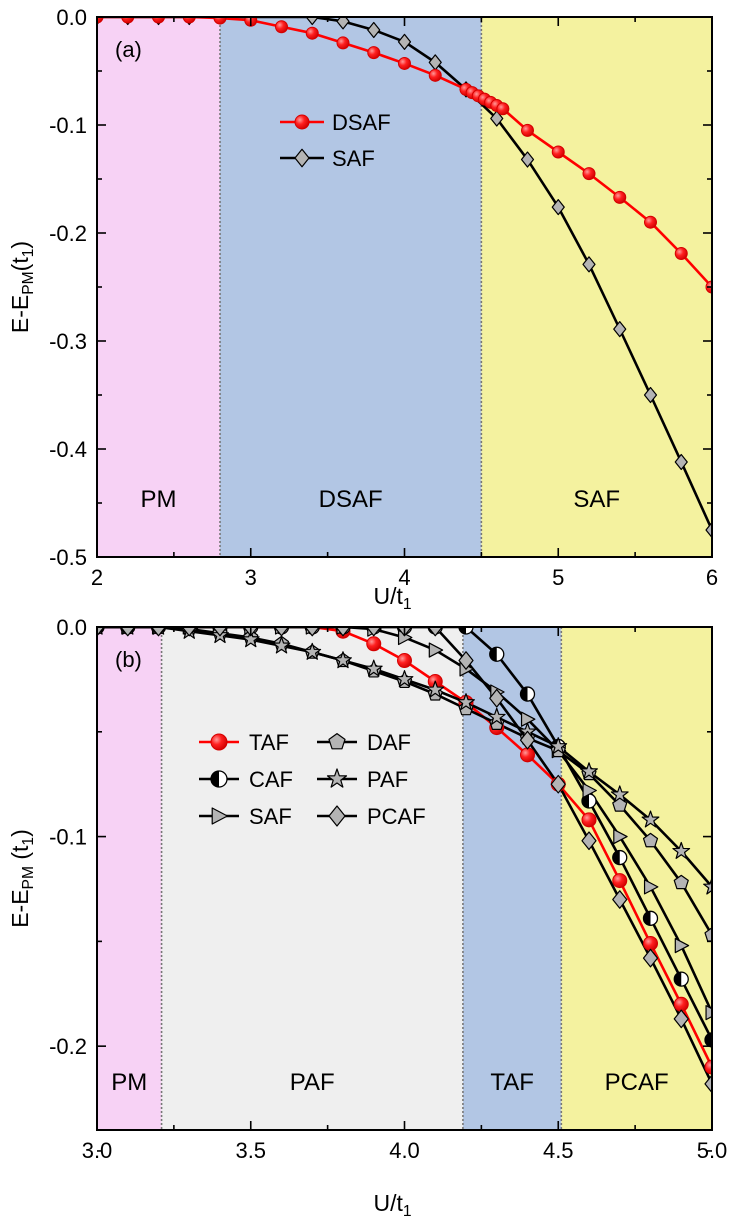 This screenshot has width=731, height=1229. What do you see at coordinates (128, 659) in the screenshot?
I see `panel-label: (b)` at bounding box center [128, 659].